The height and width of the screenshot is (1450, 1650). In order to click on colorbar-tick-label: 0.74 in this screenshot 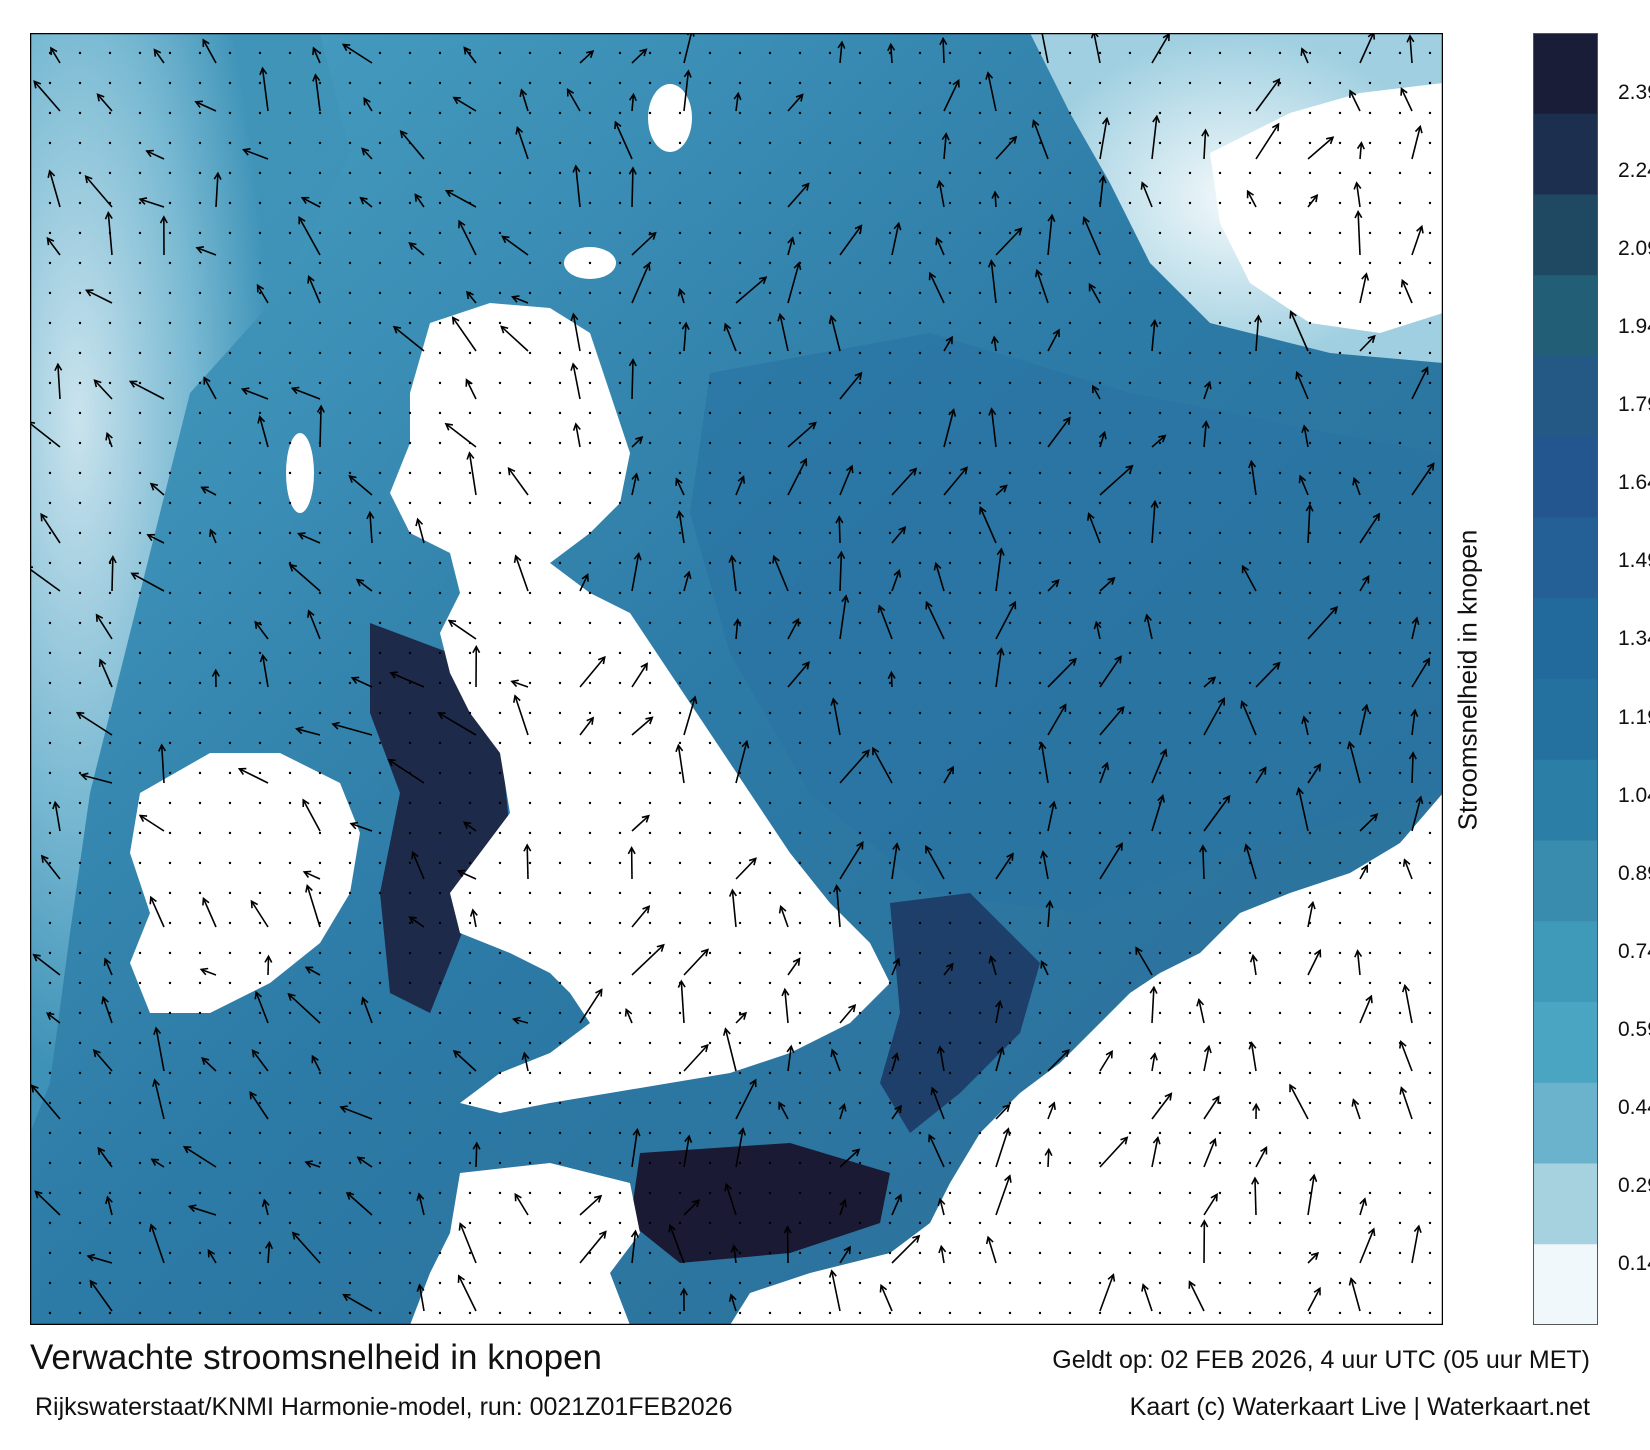, I will do `click(1634, 951)`.